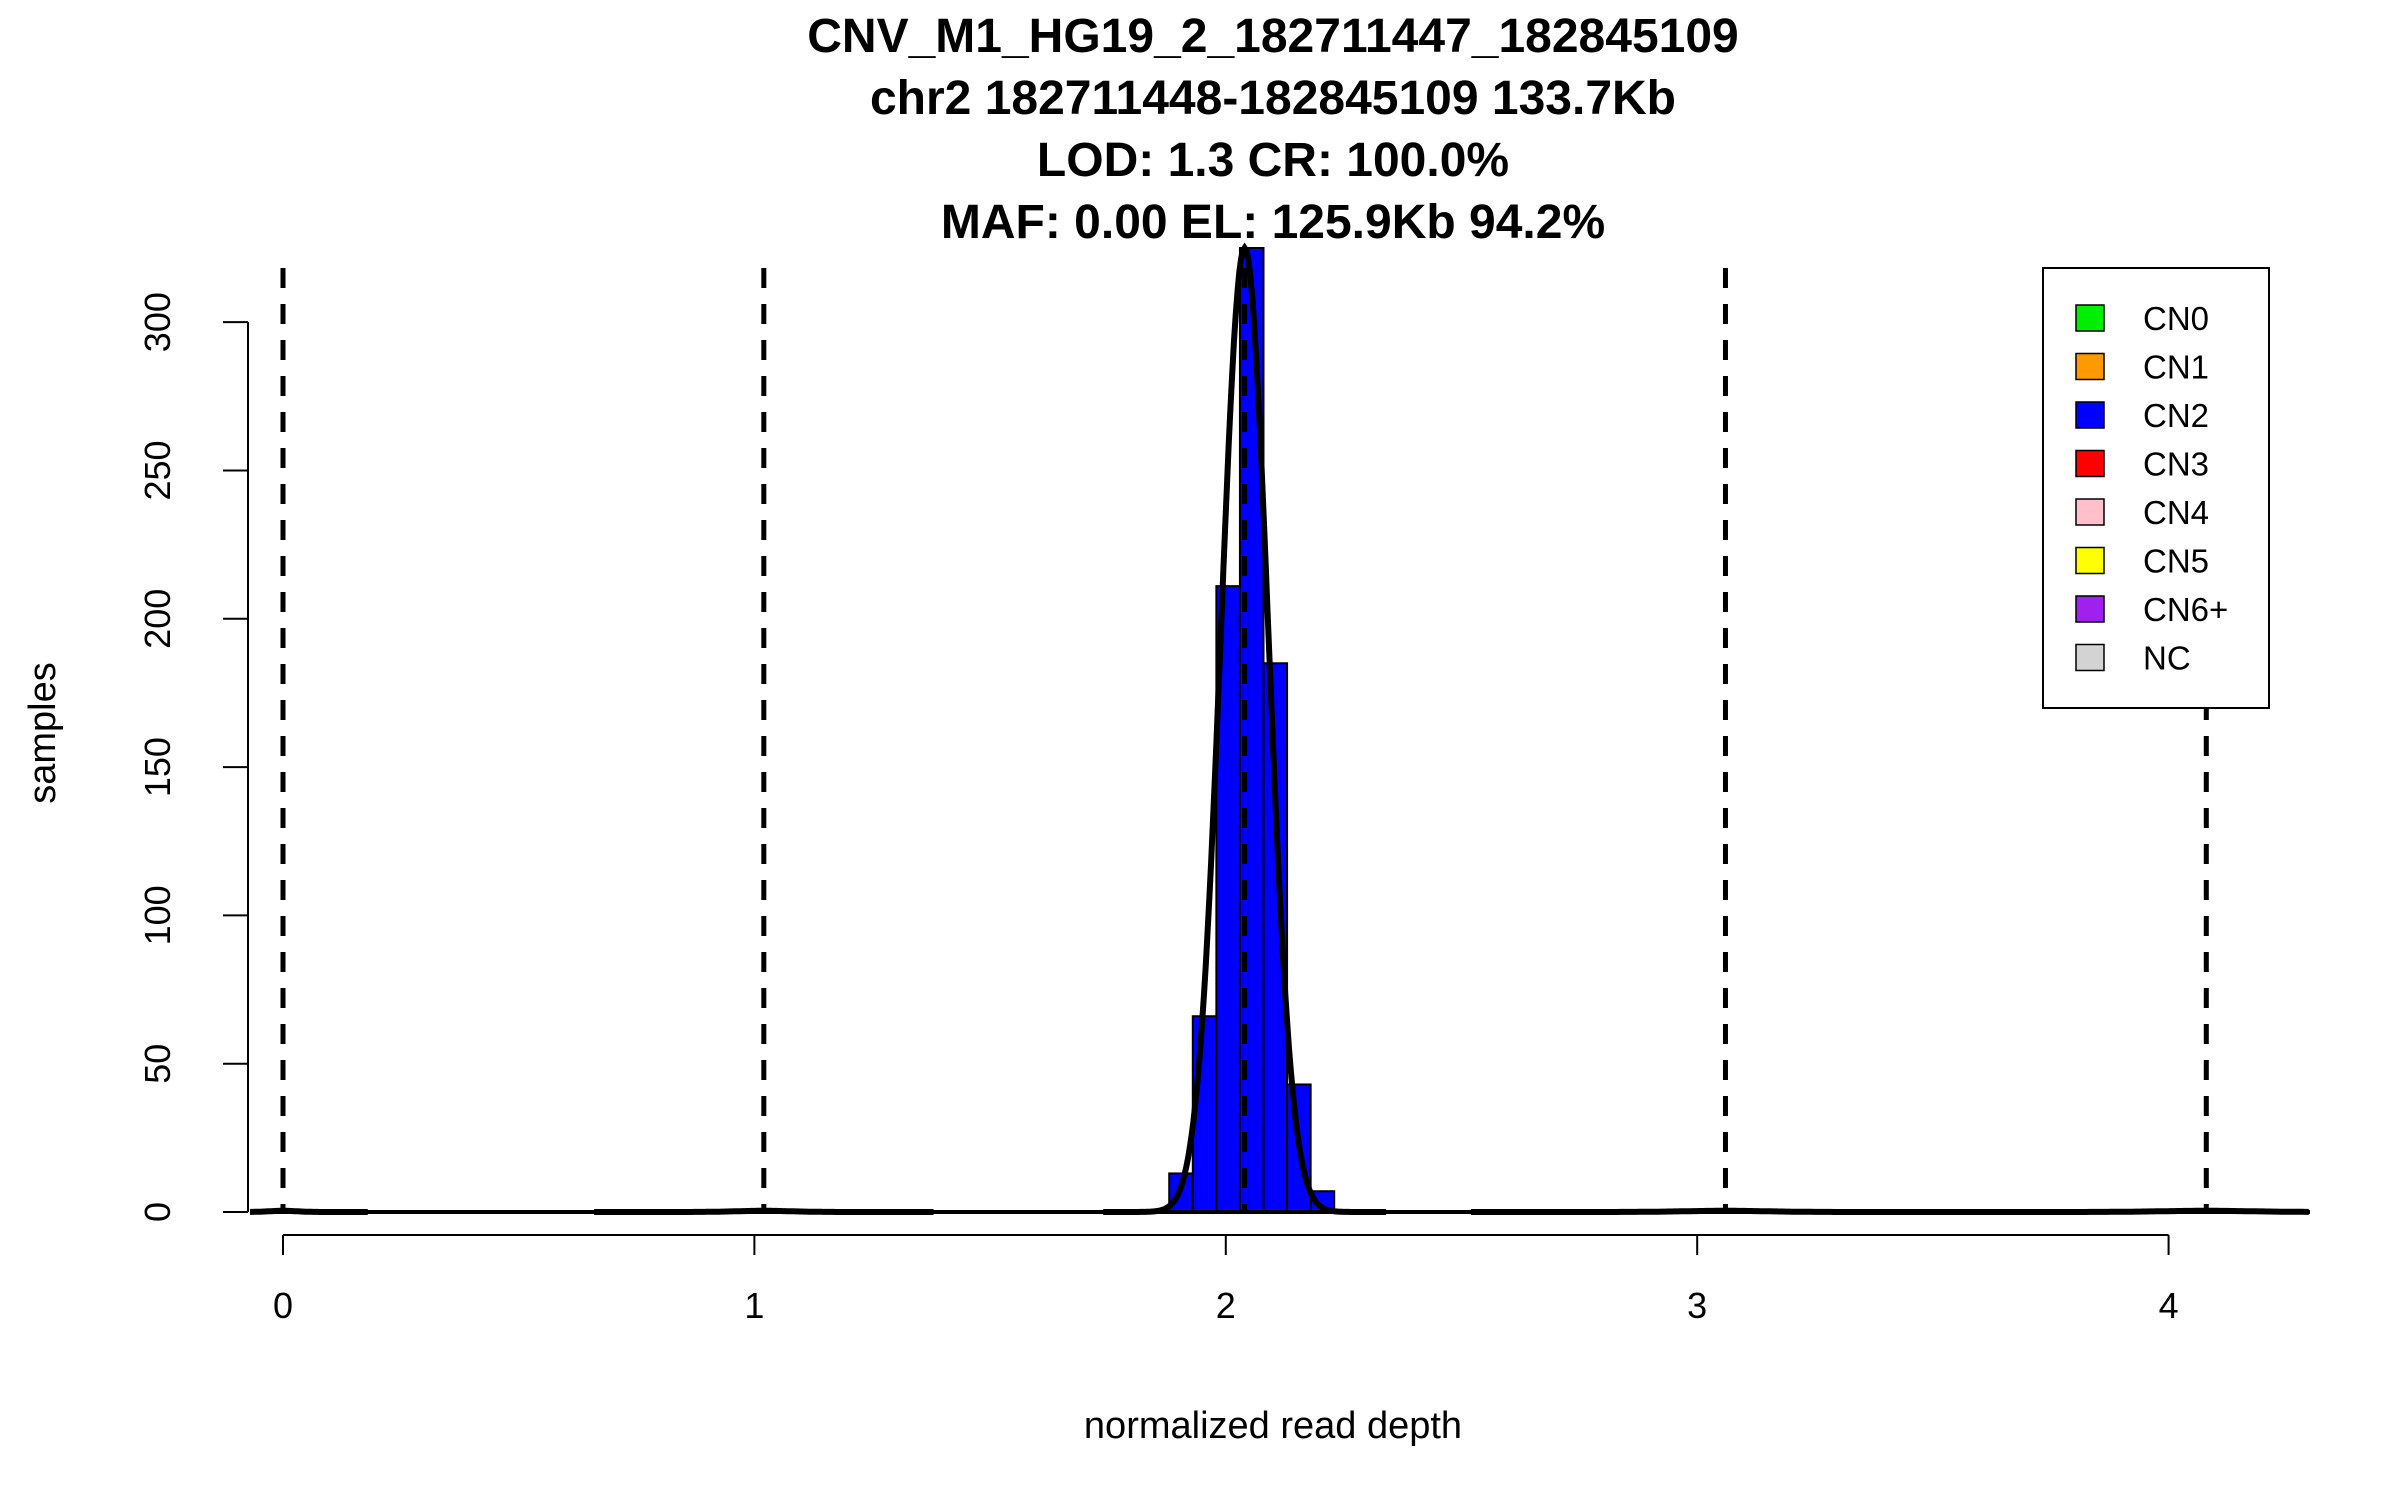 The image size is (2400, 1500). Describe the element at coordinates (157, 915) in the screenshot. I see `y-tick-label: 100` at that location.